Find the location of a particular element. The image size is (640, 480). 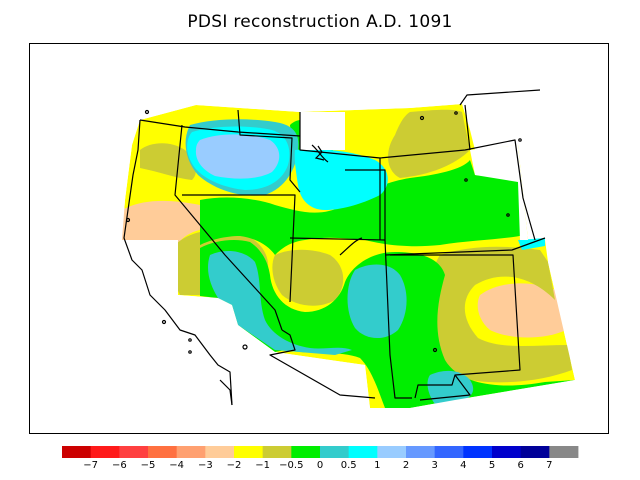

nevada-west is located at coordinates (228, 227).